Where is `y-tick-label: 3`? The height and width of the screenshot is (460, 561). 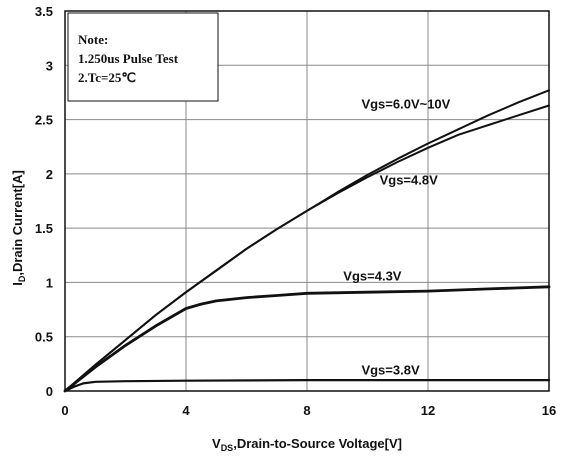 y-tick-label: 3 is located at coordinates (49, 65).